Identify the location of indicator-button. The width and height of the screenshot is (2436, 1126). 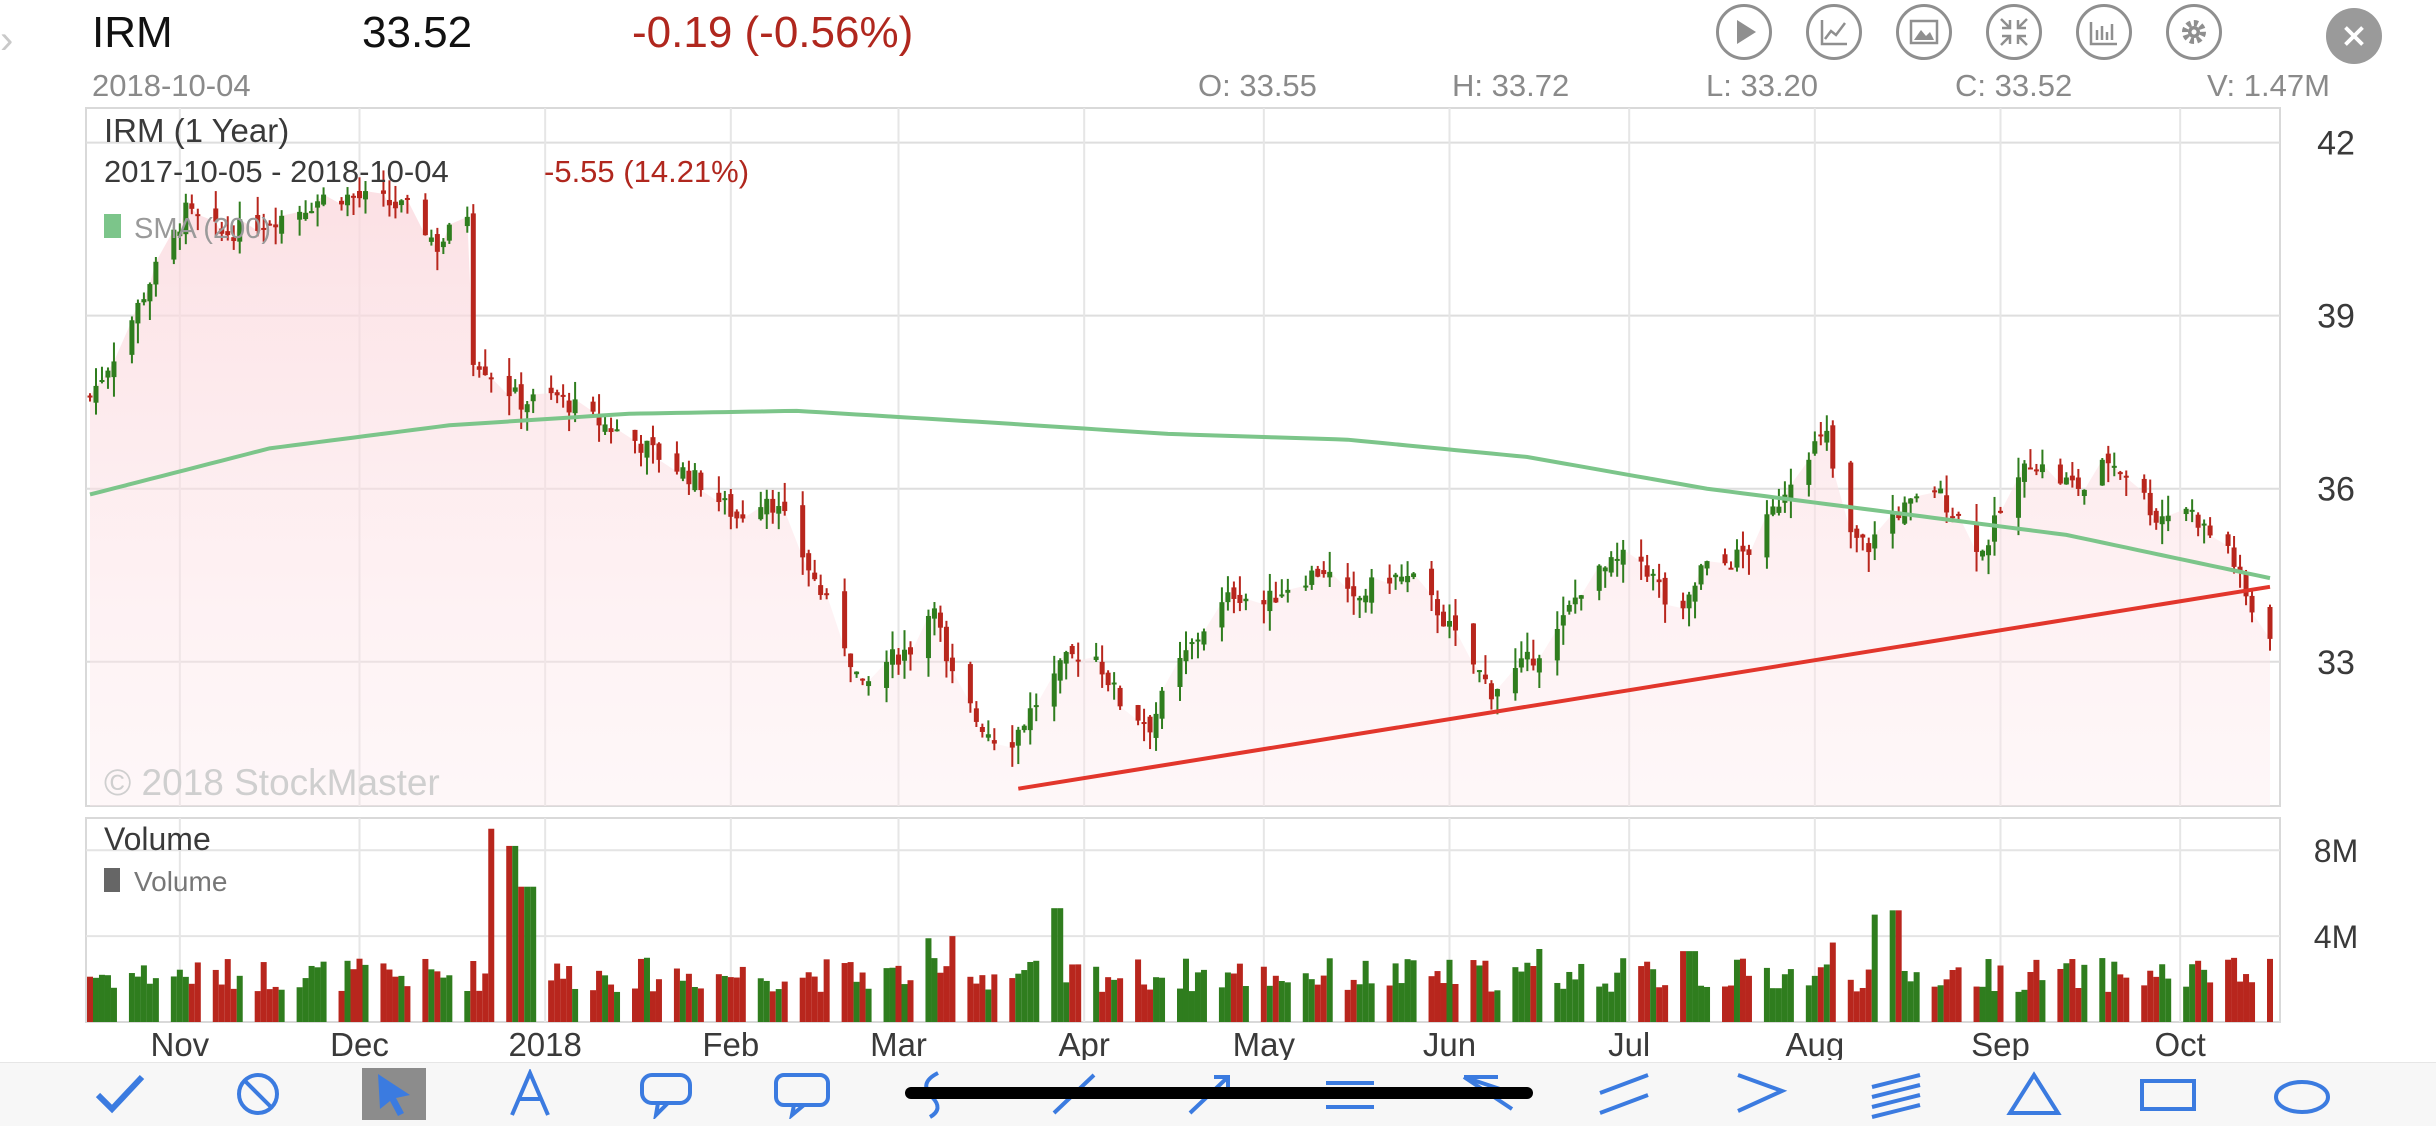
(2104, 32).